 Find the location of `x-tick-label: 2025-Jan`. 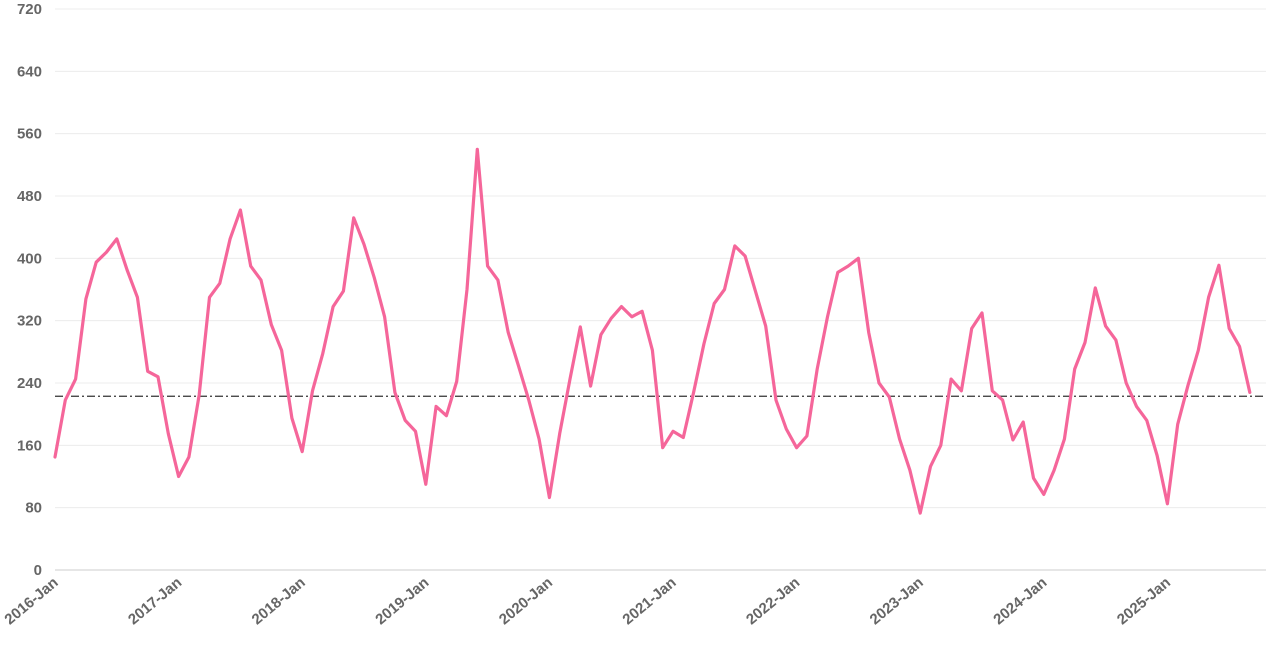

x-tick-label: 2025-Jan is located at coordinates (1144, 601).